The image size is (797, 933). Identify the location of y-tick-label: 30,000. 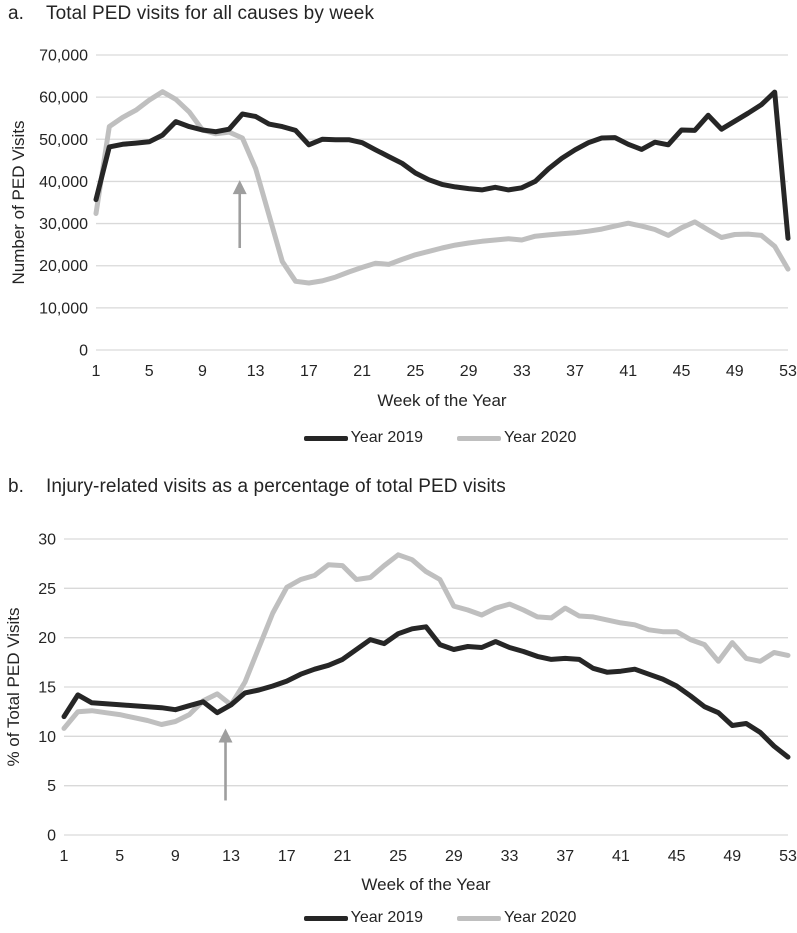
(63, 224).